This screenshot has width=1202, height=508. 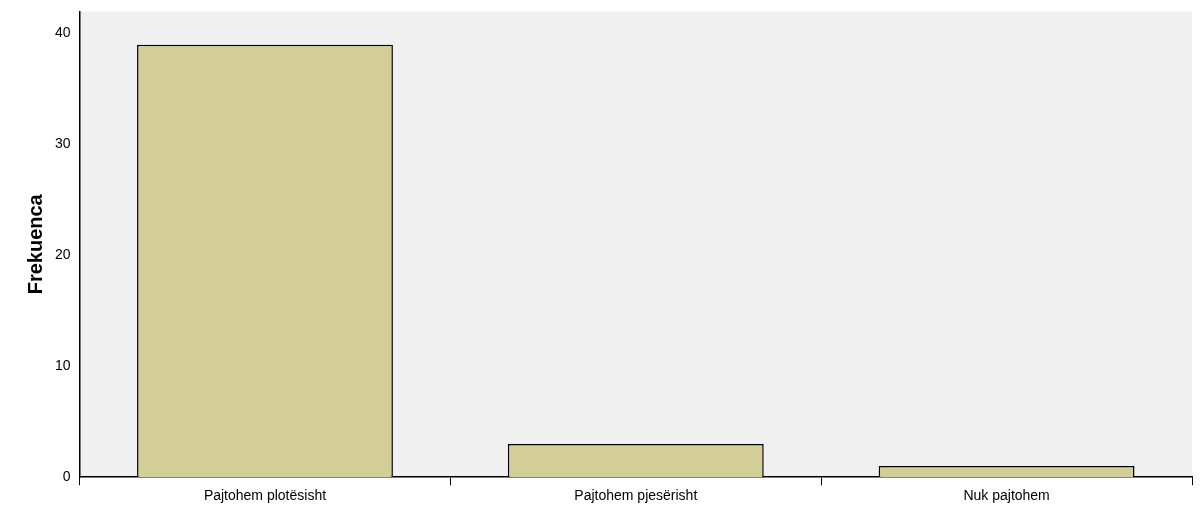 What do you see at coordinates (62, 32) in the screenshot?
I see `y-tick-label: 40` at bounding box center [62, 32].